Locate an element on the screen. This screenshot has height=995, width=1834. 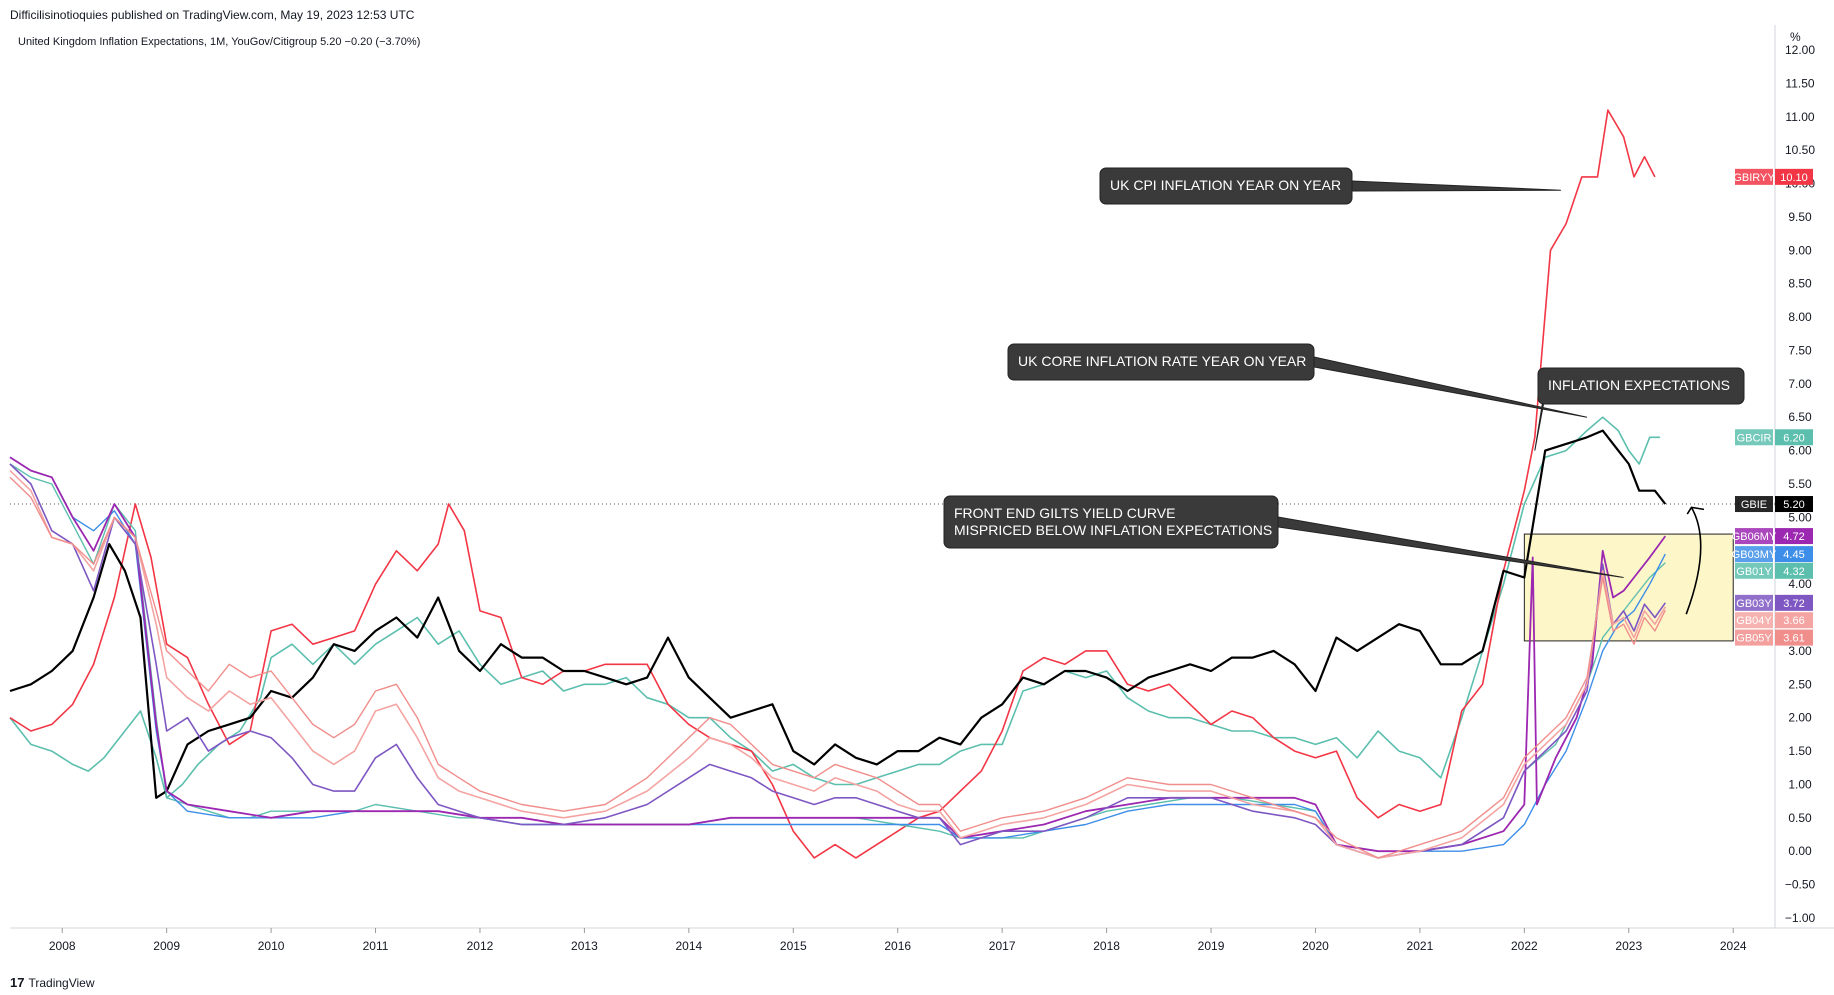
badge-value: 4.32 is located at coordinates (1793, 572).